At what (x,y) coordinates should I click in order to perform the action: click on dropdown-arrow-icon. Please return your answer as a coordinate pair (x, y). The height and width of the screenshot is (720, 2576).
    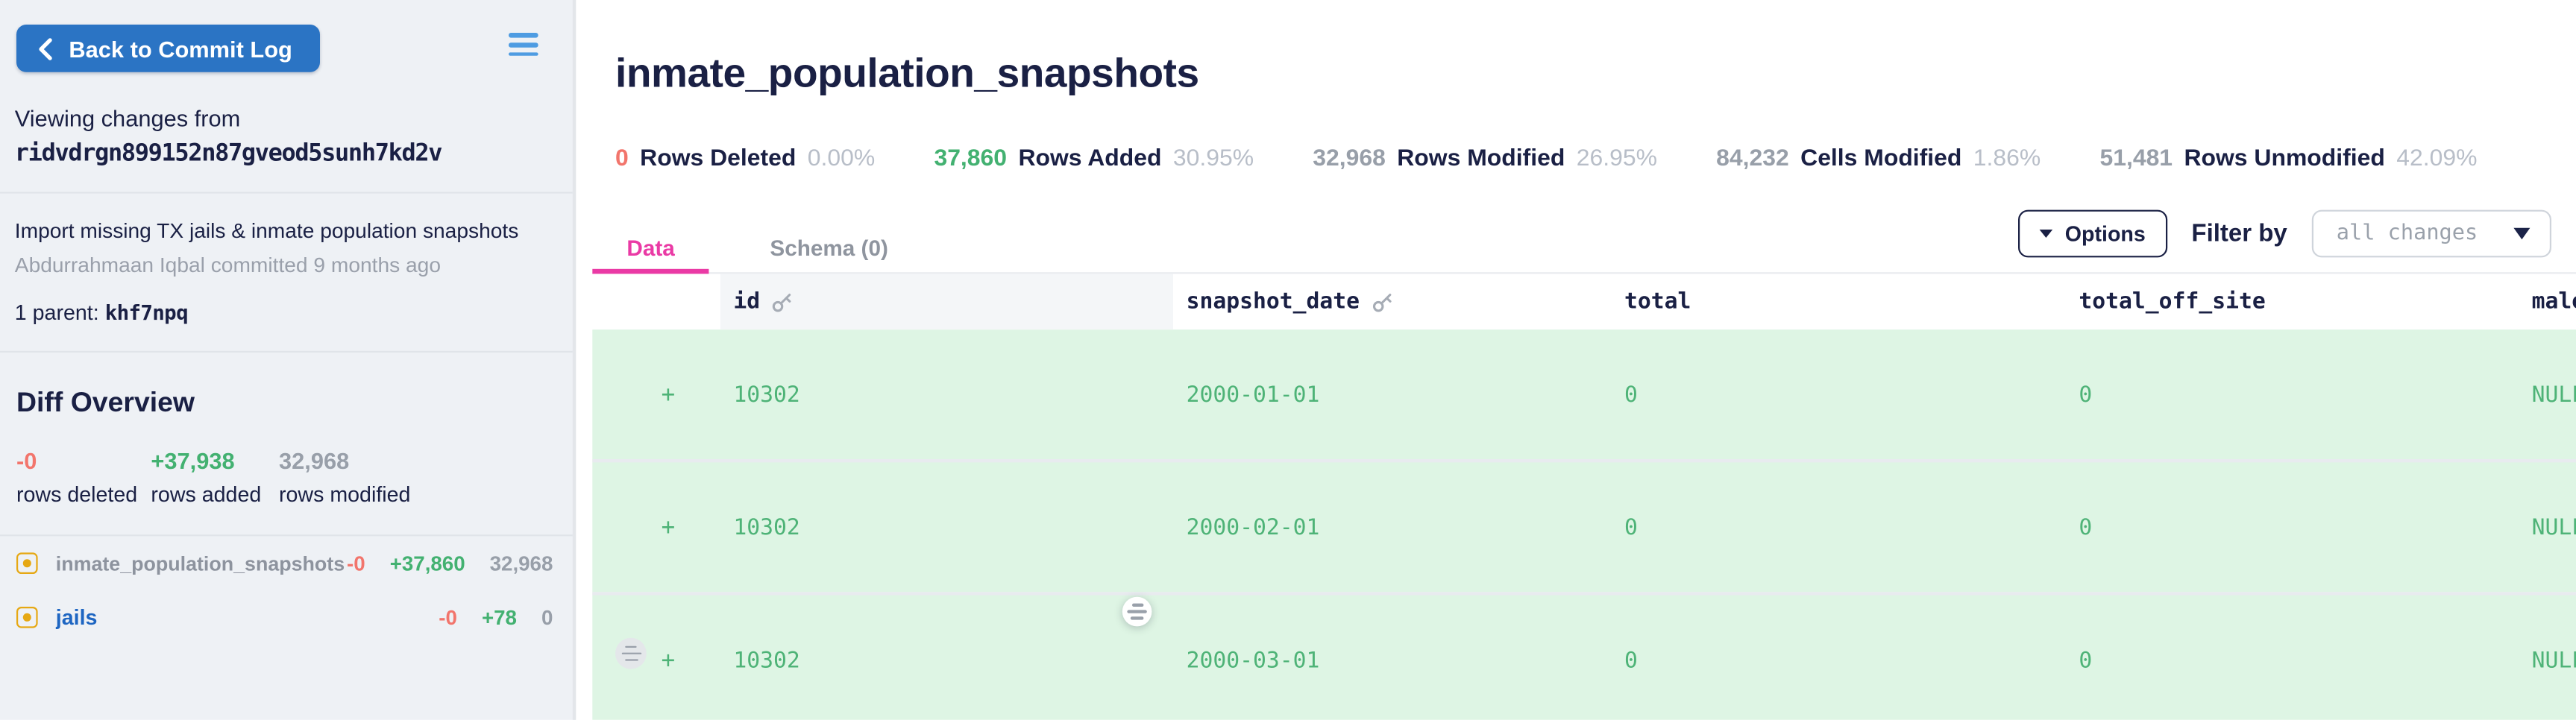
    Looking at the image, I should click on (2522, 233).